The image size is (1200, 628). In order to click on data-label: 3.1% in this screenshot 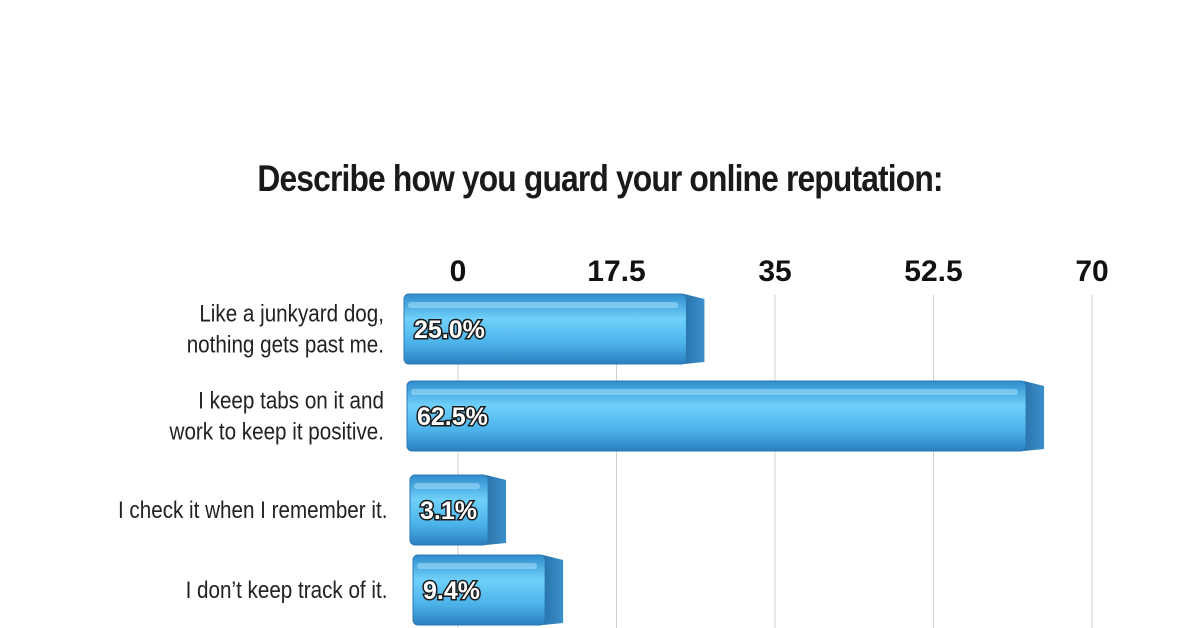, I will do `click(448, 511)`.